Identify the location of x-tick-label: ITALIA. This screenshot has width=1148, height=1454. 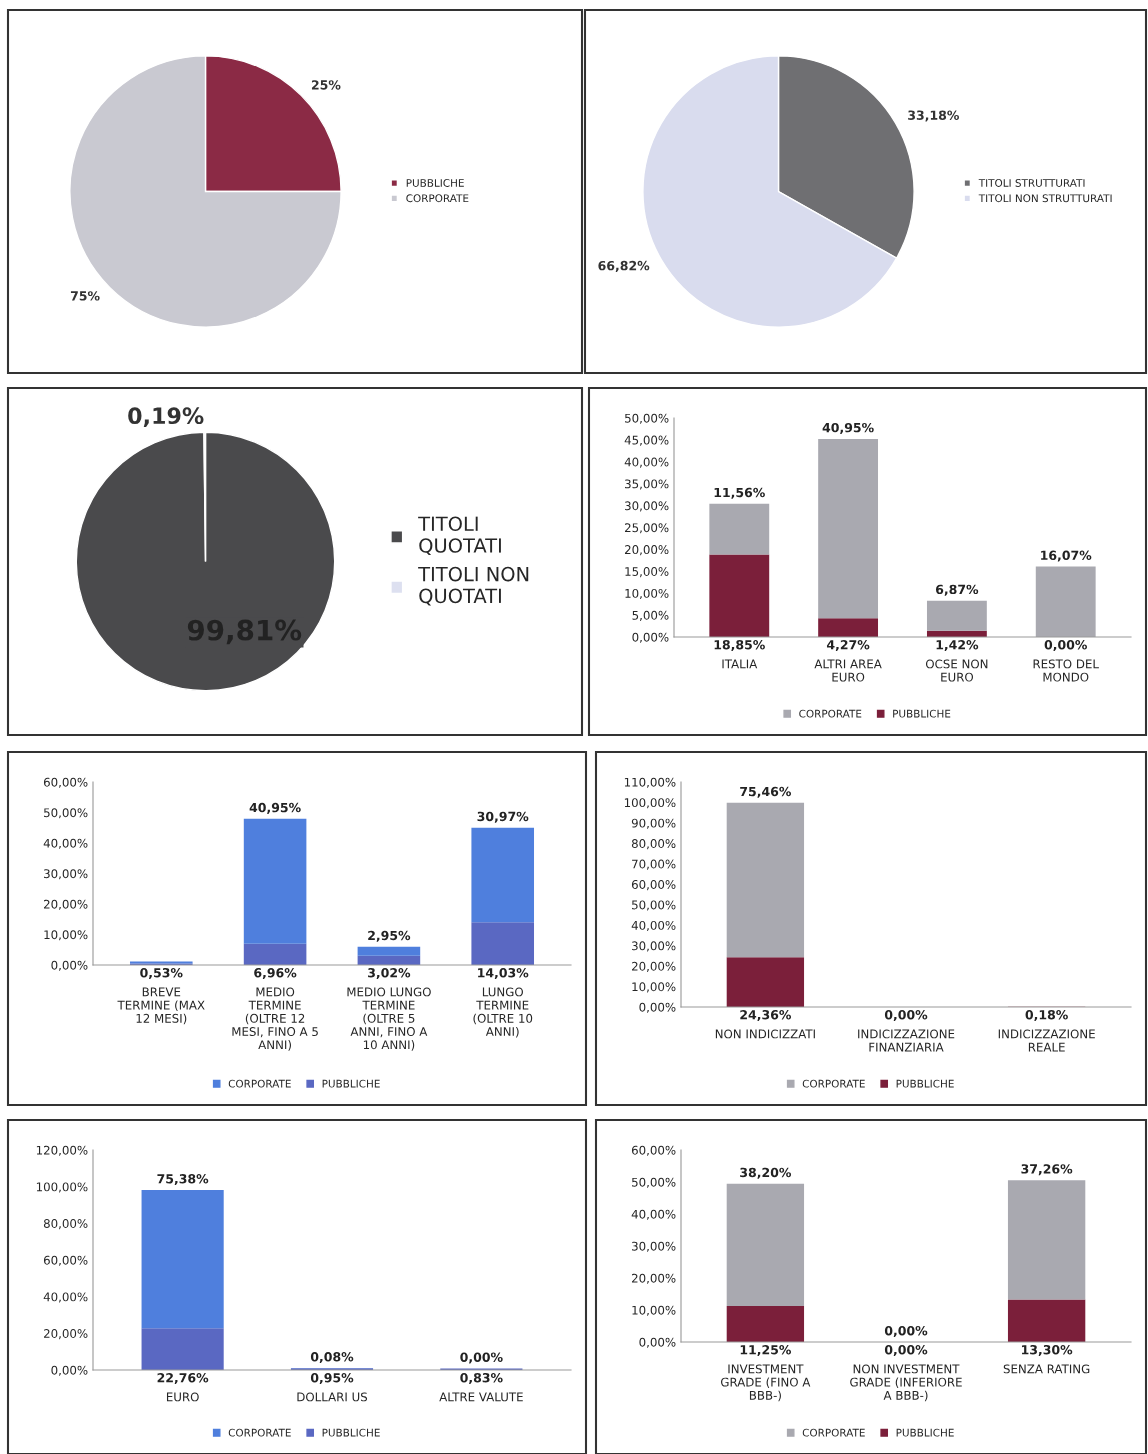
(740, 664).